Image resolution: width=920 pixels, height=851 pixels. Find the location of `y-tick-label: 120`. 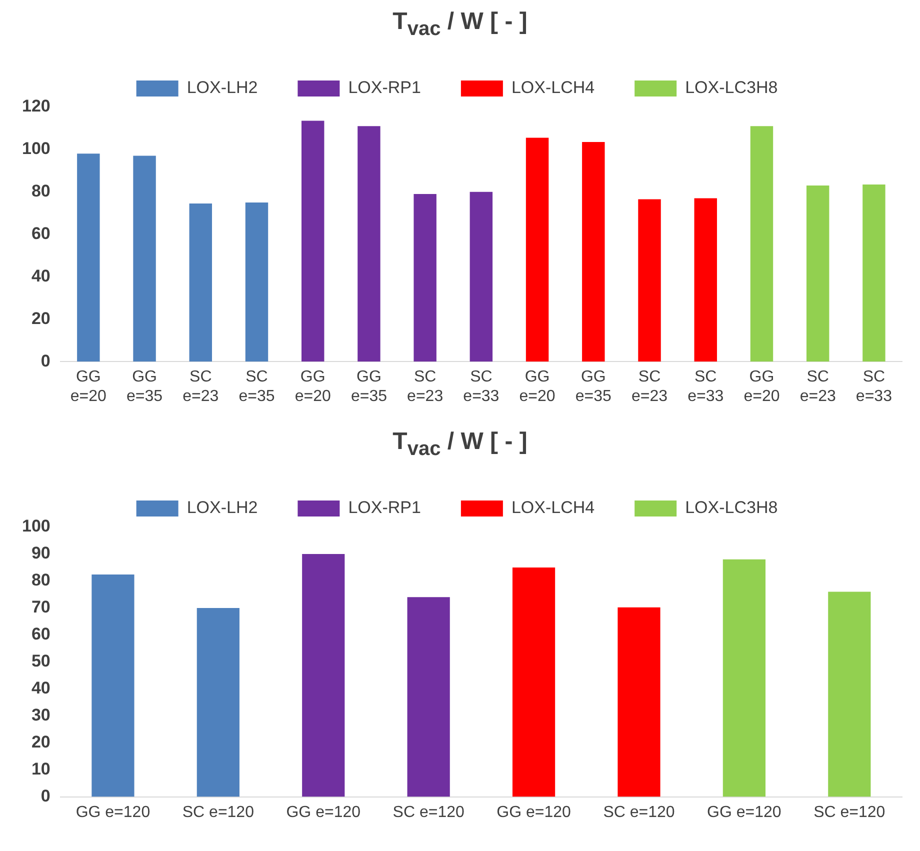

y-tick-label: 120 is located at coordinates (36, 106).